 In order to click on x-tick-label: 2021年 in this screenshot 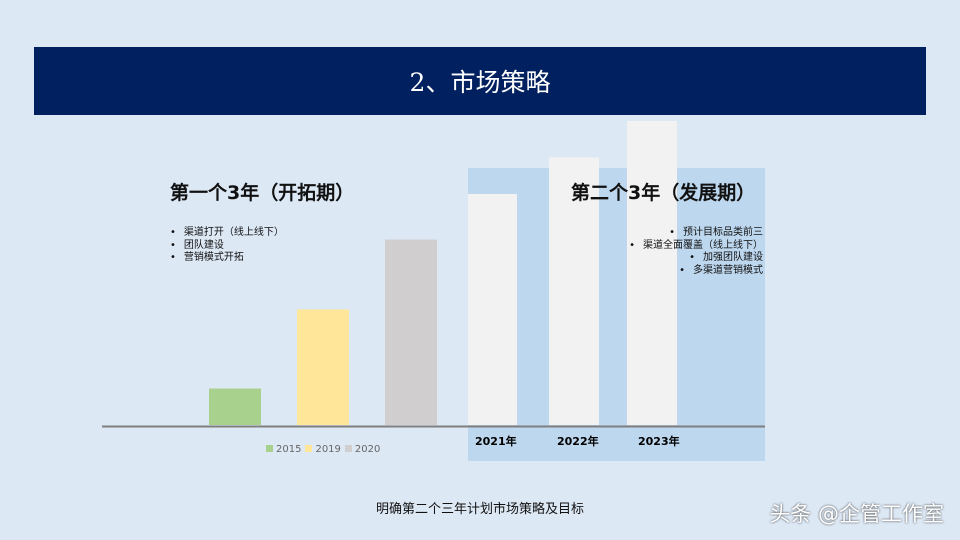, I will do `click(496, 441)`.